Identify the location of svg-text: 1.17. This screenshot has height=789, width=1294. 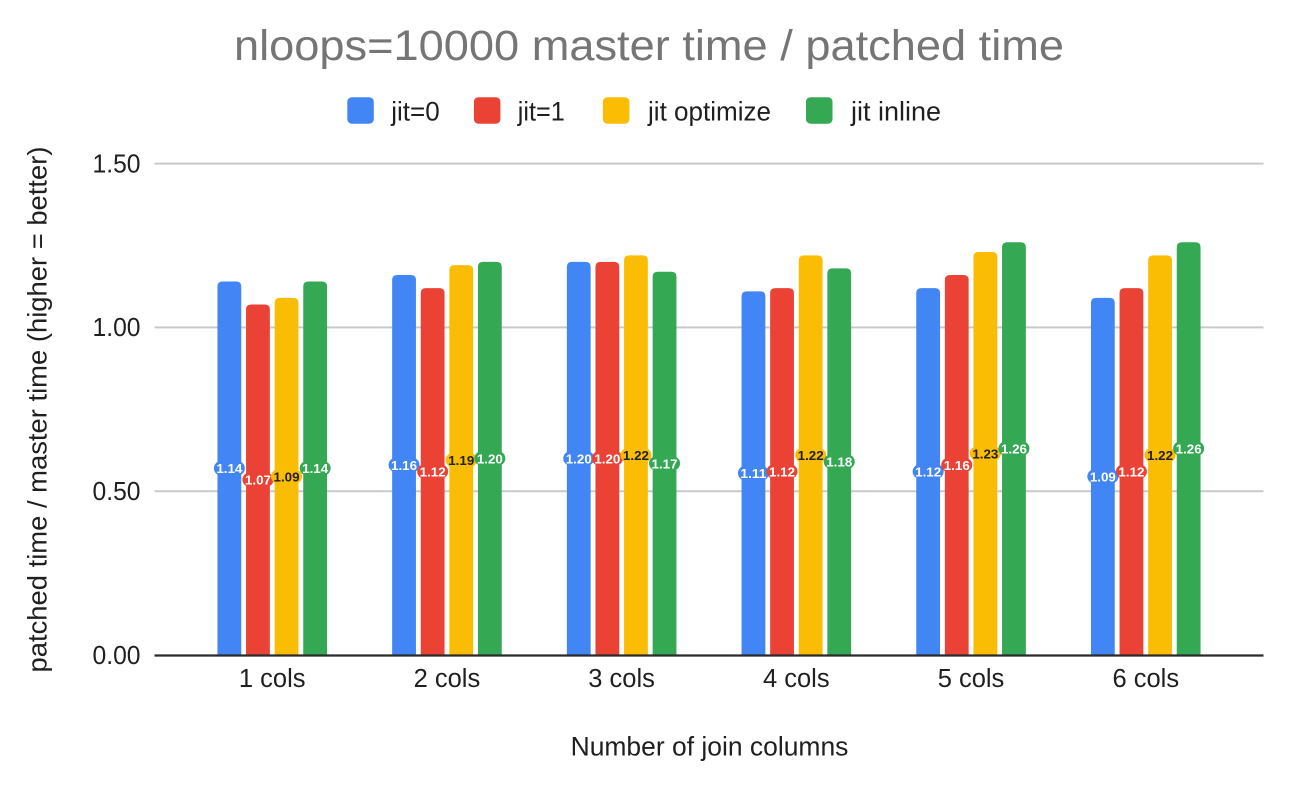
(665, 463).